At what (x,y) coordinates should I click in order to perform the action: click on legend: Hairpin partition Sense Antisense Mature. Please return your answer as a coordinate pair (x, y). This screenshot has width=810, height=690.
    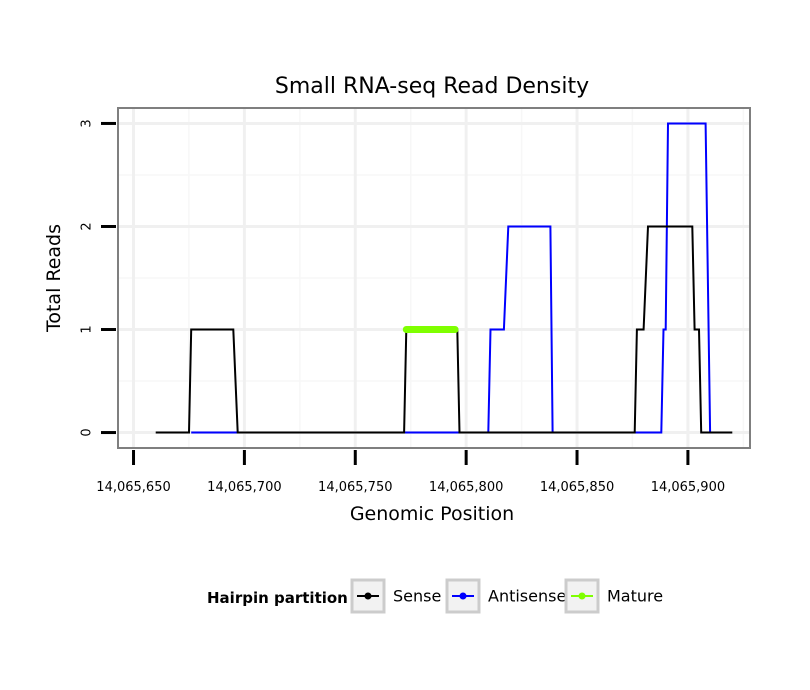
    Looking at the image, I should click on (435, 596).